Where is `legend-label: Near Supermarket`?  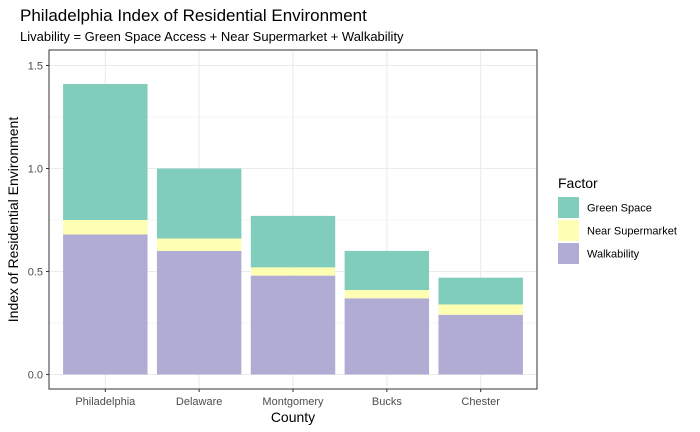 legend-label: Near Supermarket is located at coordinates (632, 232).